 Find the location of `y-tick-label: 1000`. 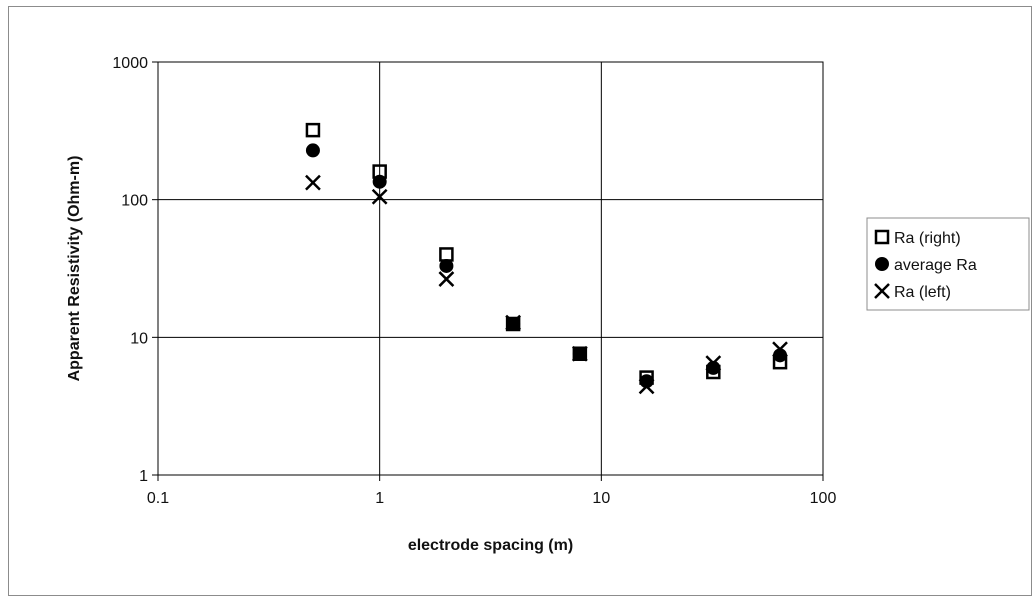

y-tick-label: 1000 is located at coordinates (130, 63).